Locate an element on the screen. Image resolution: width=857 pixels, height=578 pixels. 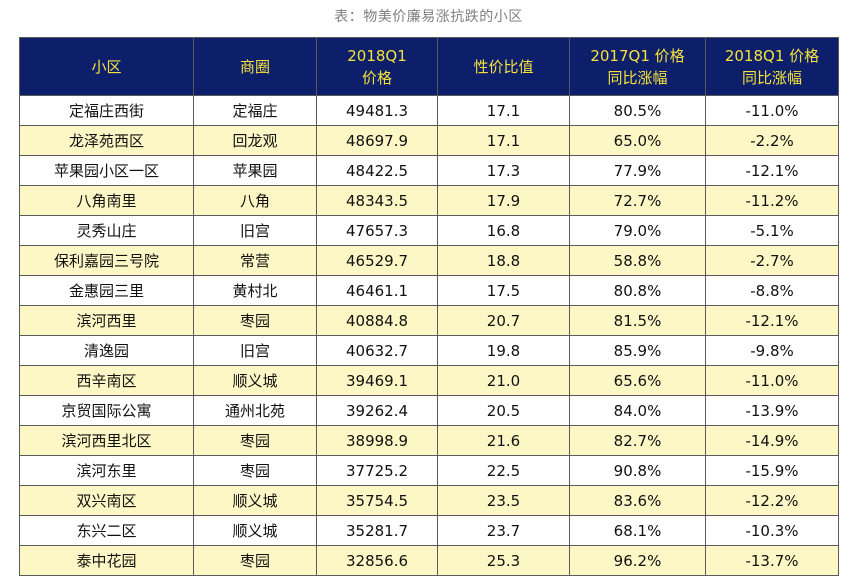
cell-community: 东兴二区 is located at coordinates (106, 530).